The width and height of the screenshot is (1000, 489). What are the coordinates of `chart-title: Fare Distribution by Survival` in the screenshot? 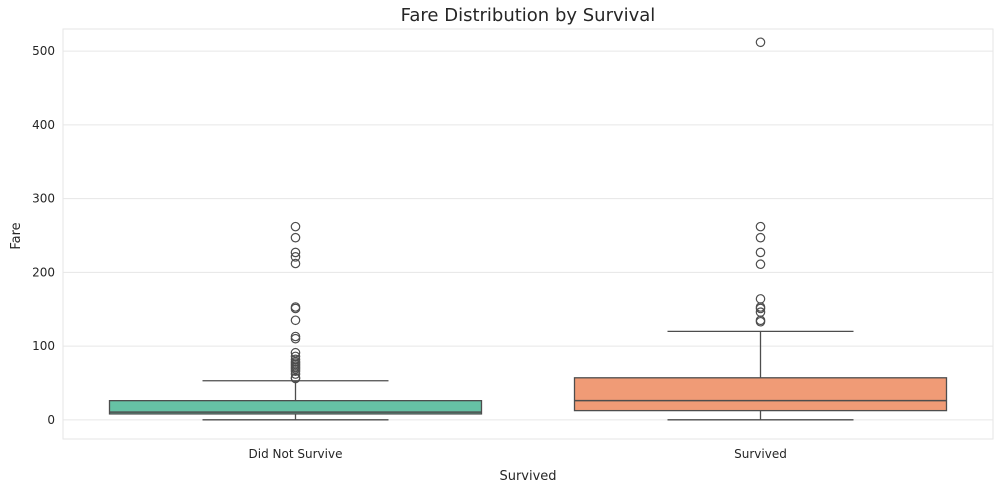 It's located at (528, 15).